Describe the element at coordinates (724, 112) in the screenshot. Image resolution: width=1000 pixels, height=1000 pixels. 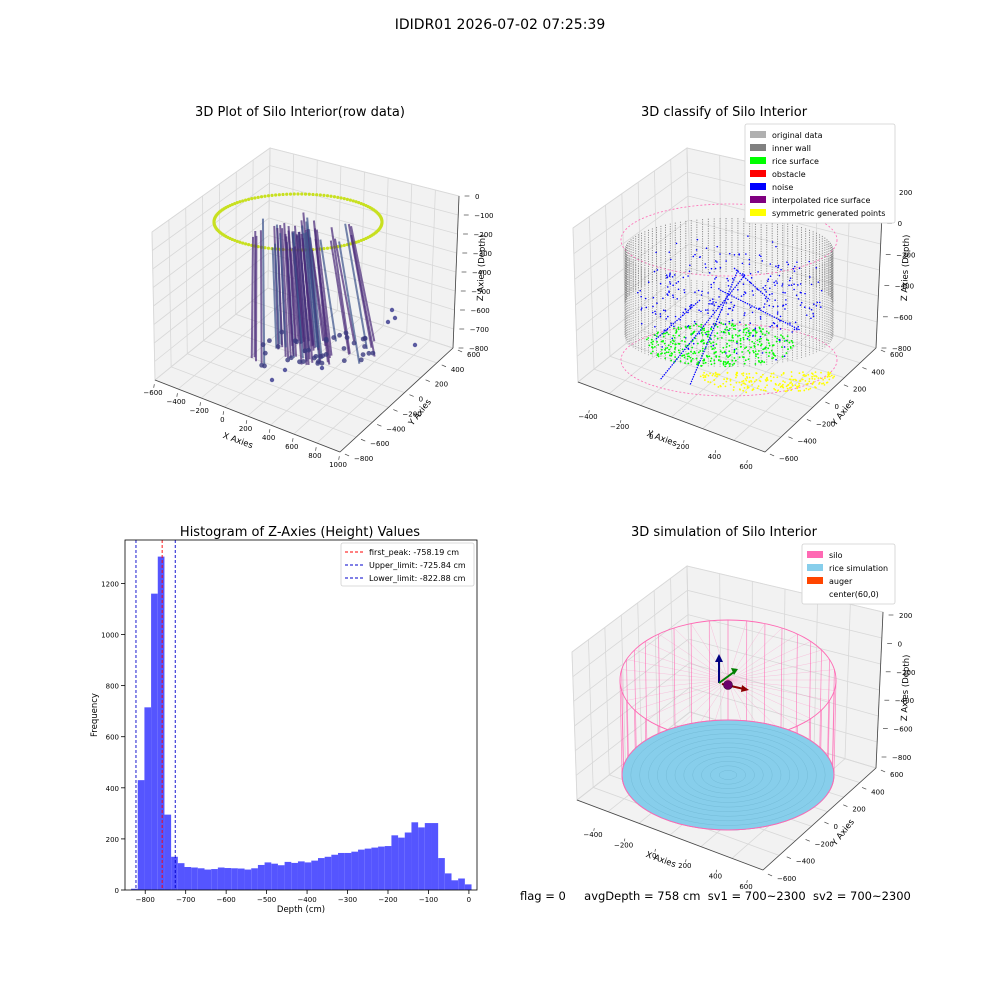
I see `panel2-title: 3D classify of Silo Interior` at that location.